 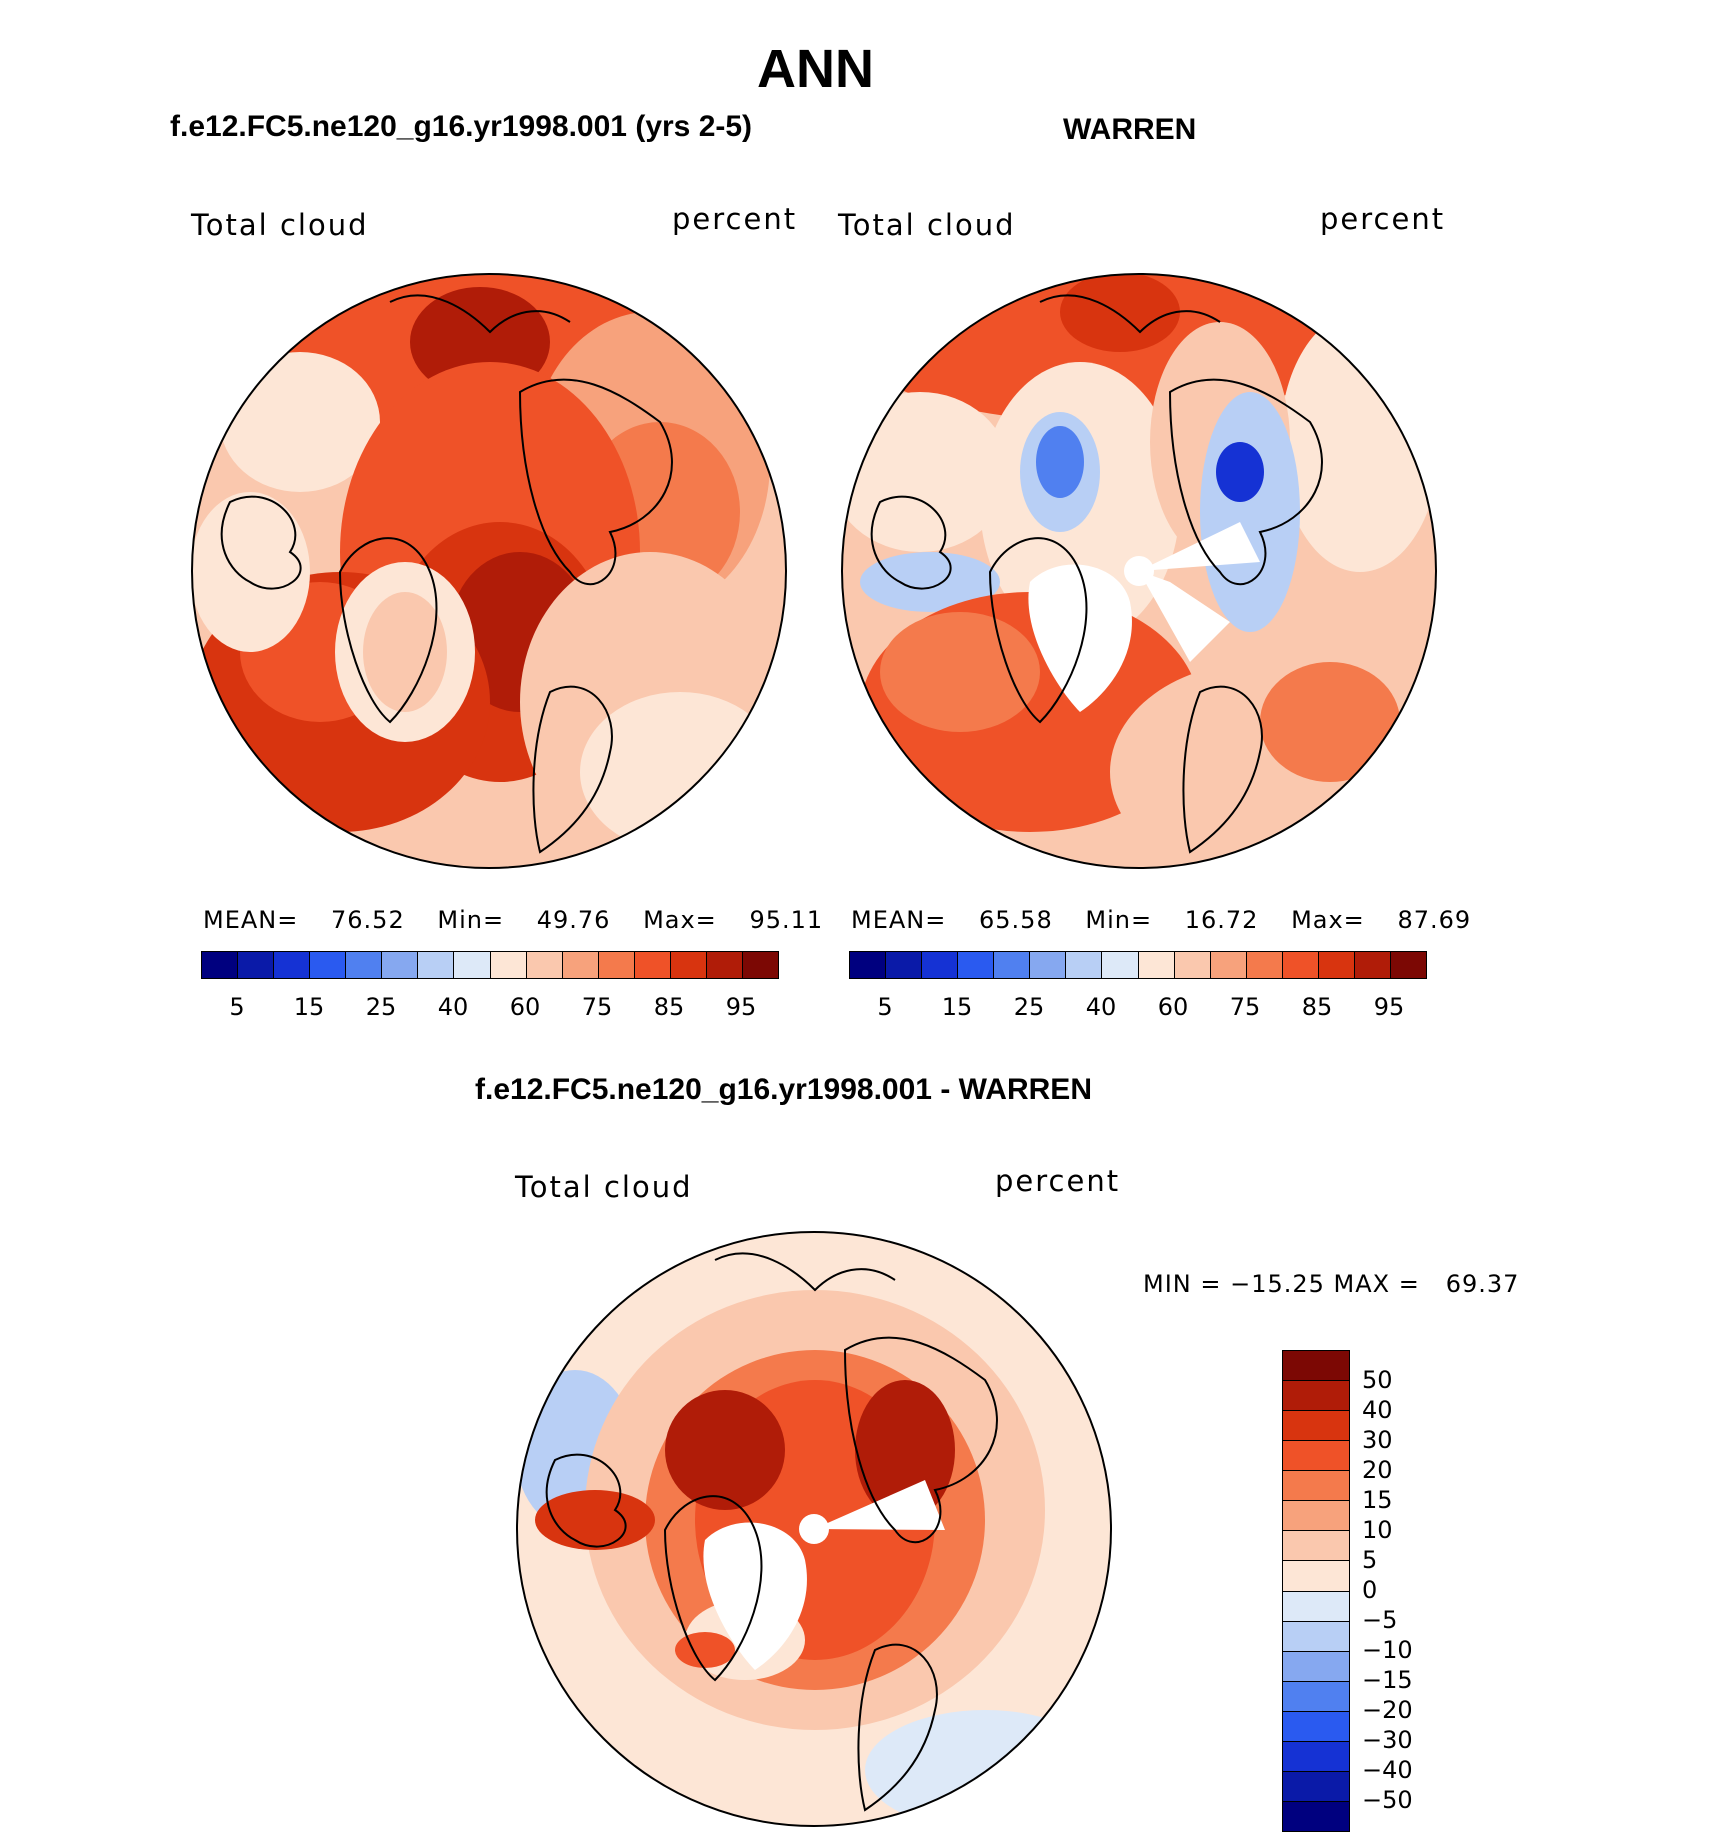 I want to click on diff-colorbar-tick-label: −10, so click(x=1387, y=1650).